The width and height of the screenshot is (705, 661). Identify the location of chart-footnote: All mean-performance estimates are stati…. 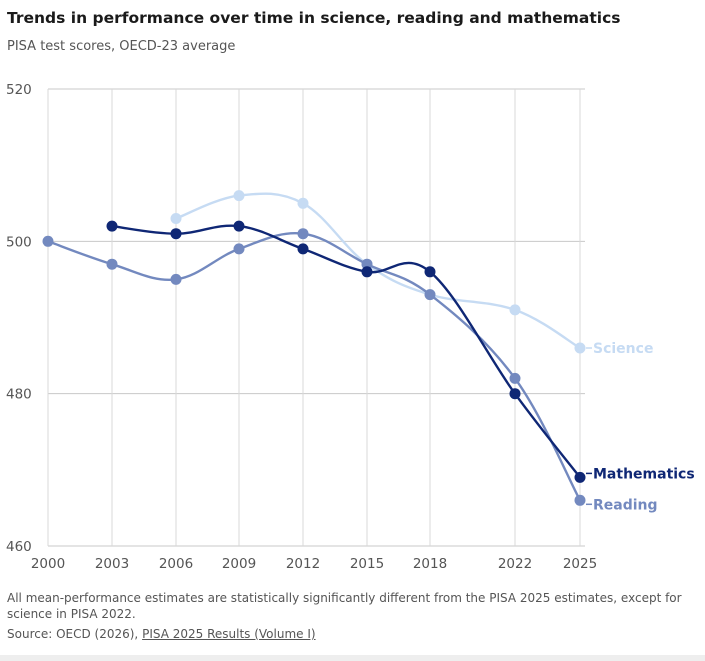
(344, 606).